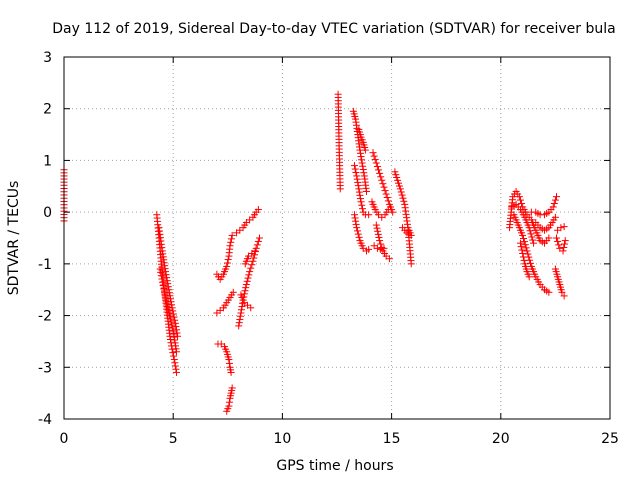  What do you see at coordinates (610, 439) in the screenshot?
I see `x-tick-label: 25` at bounding box center [610, 439].